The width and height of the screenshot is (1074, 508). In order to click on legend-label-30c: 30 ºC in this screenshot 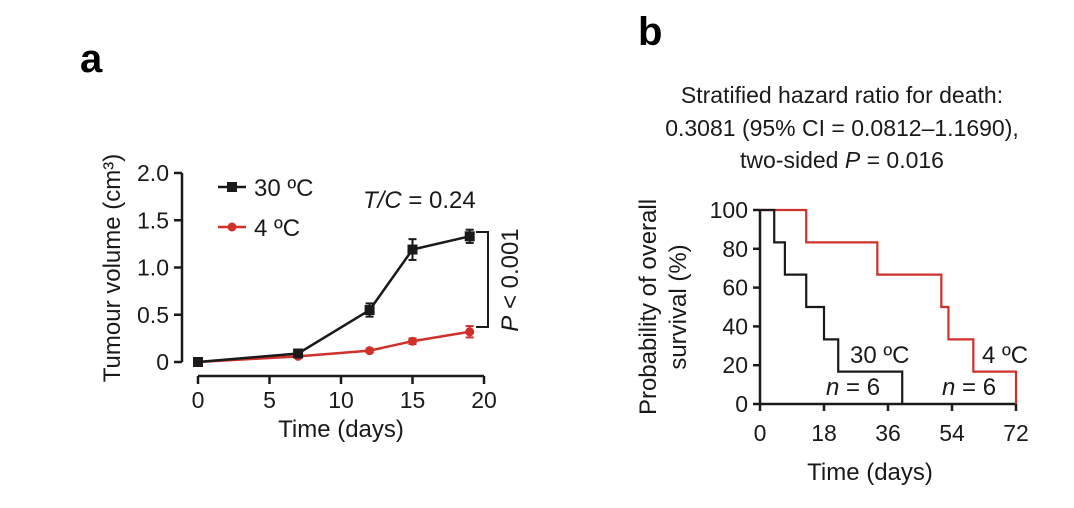, I will do `click(283, 188)`.